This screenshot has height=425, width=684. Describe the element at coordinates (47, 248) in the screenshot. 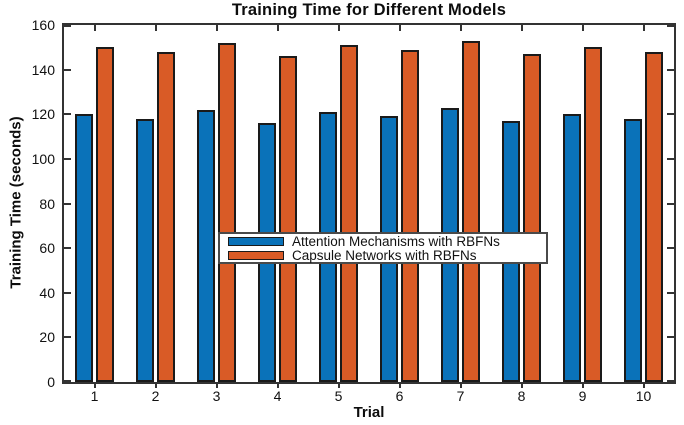

I see `y-tick-label: 60` at that location.